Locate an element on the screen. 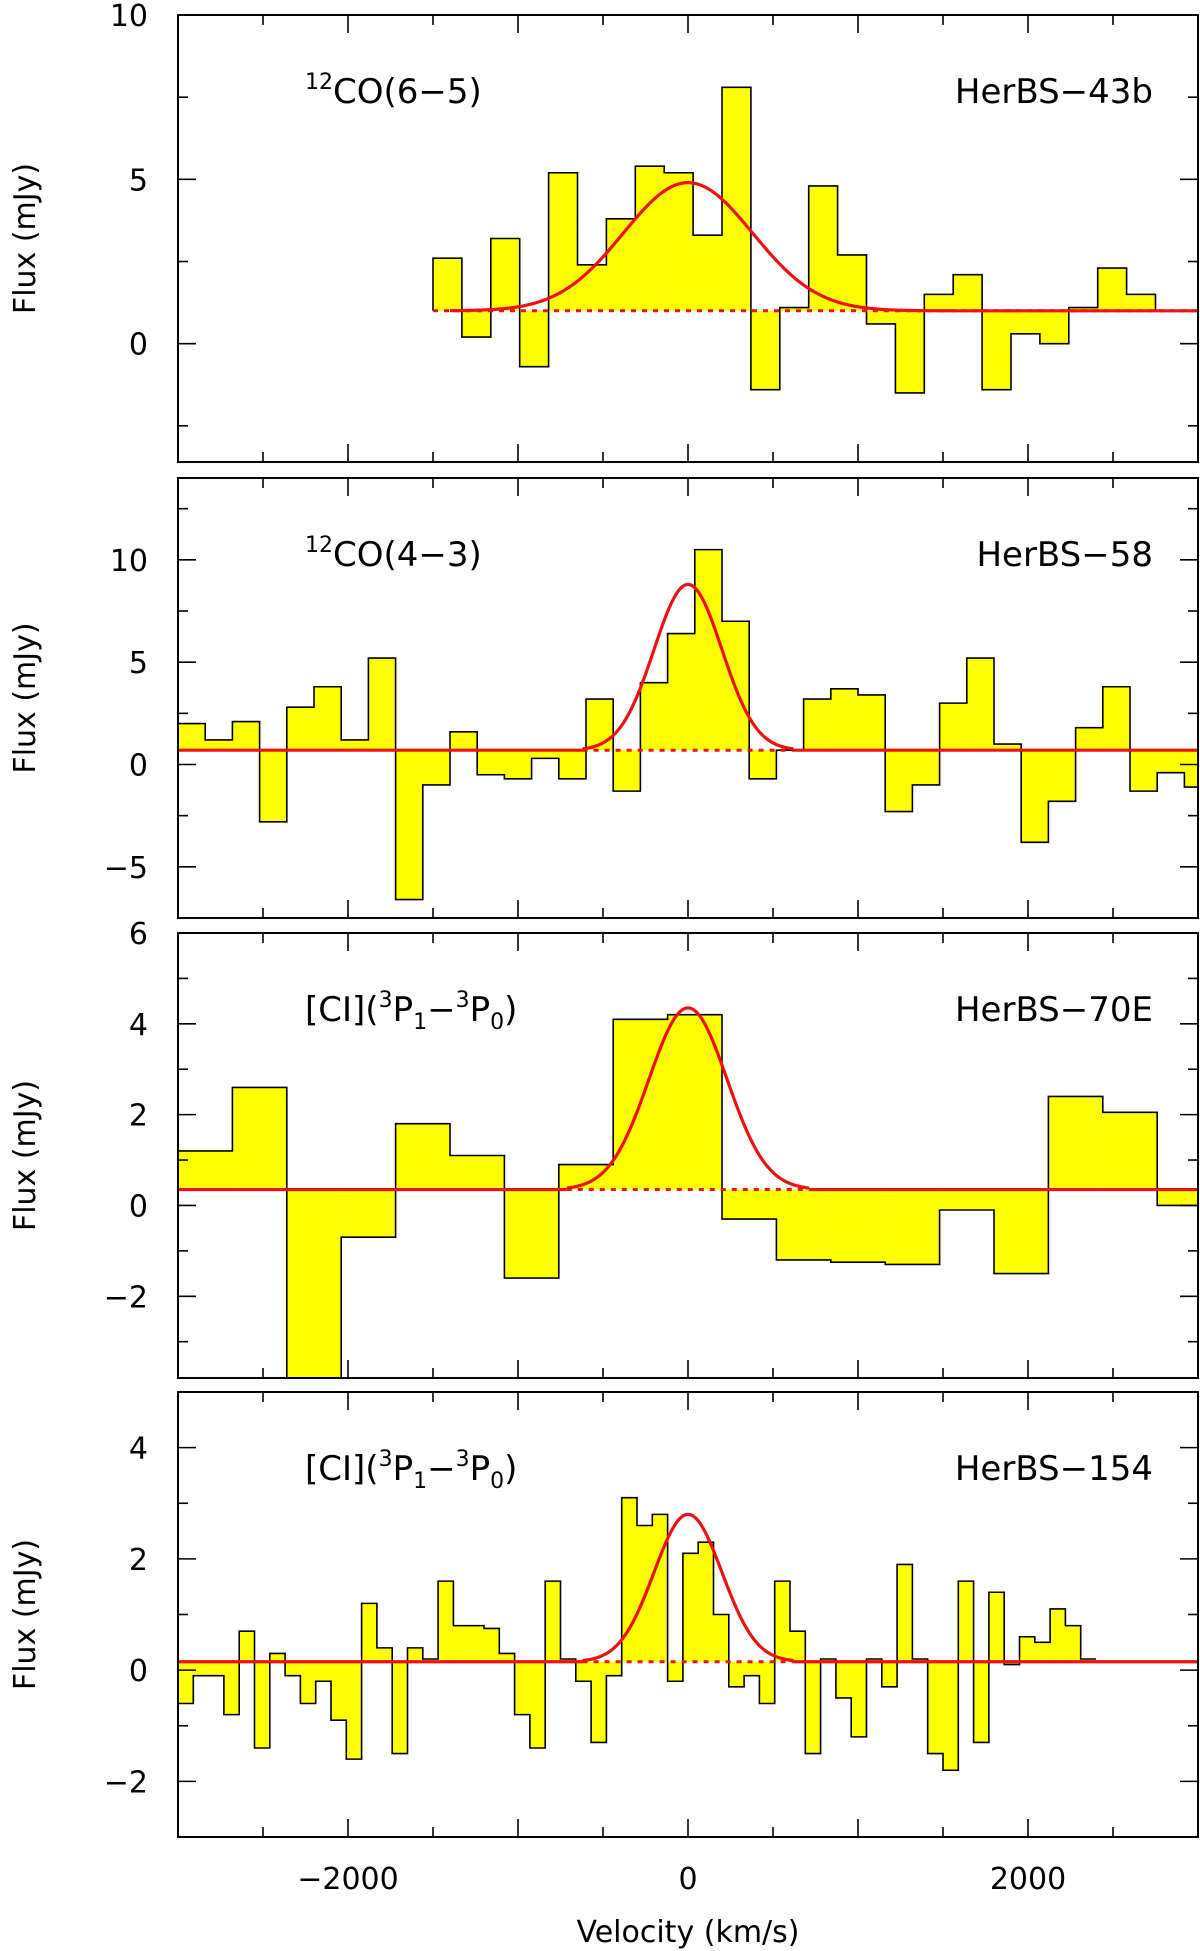 Image resolution: width=1200 pixels, height=1951 pixels. source-label: HerBS−70E is located at coordinates (1054, 1010).